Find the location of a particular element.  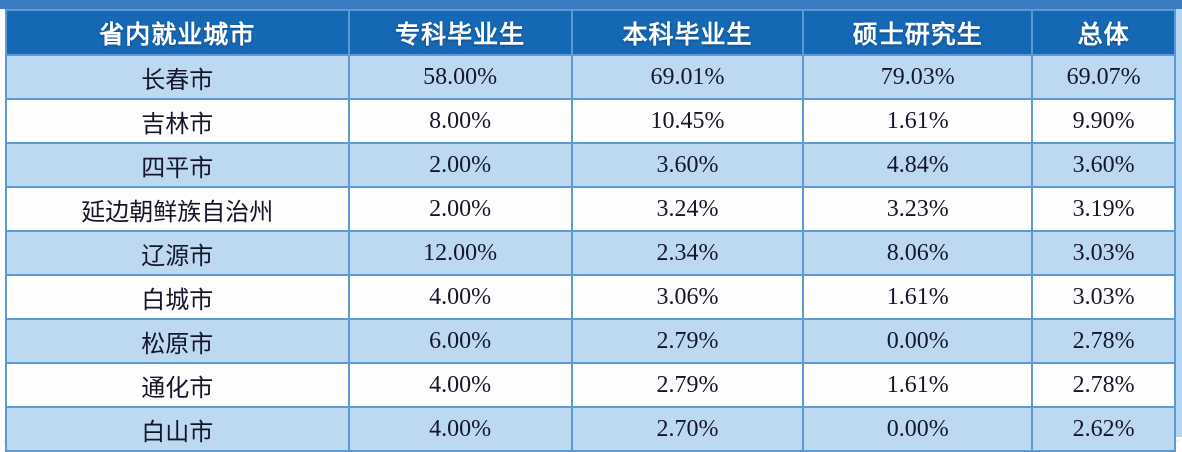

city-cell: 吉林市 is located at coordinates (177, 121).